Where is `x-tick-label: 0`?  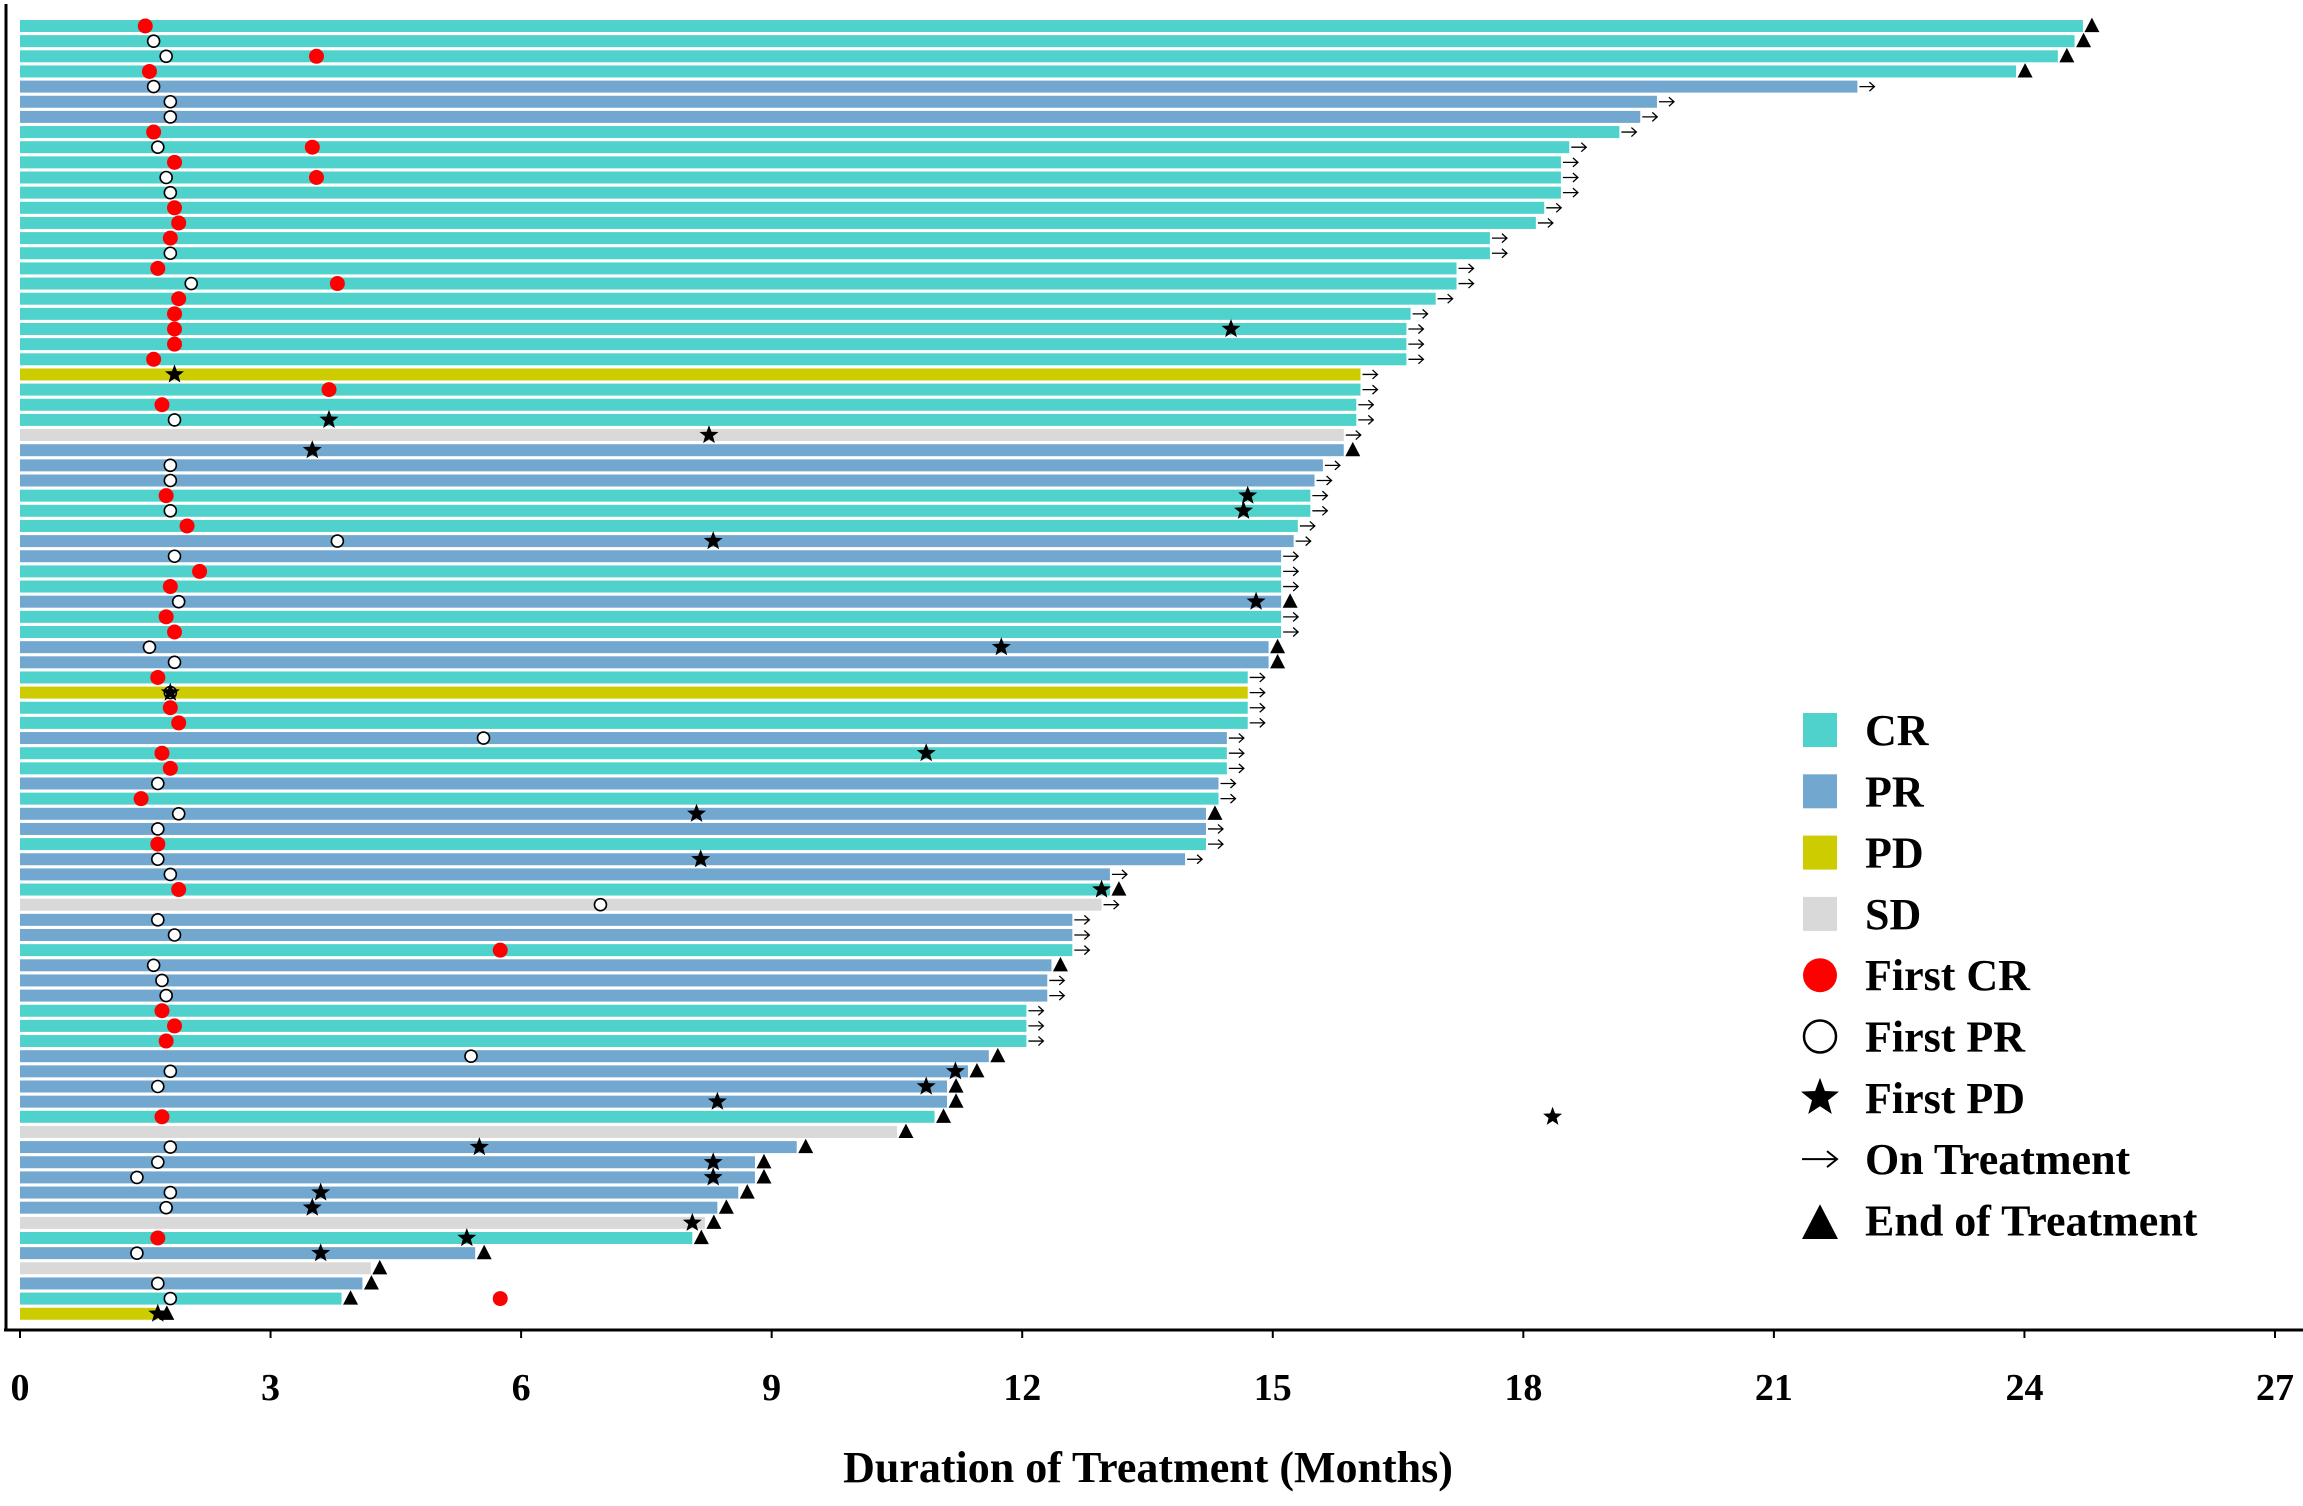 x-tick-label: 0 is located at coordinates (20, 1388).